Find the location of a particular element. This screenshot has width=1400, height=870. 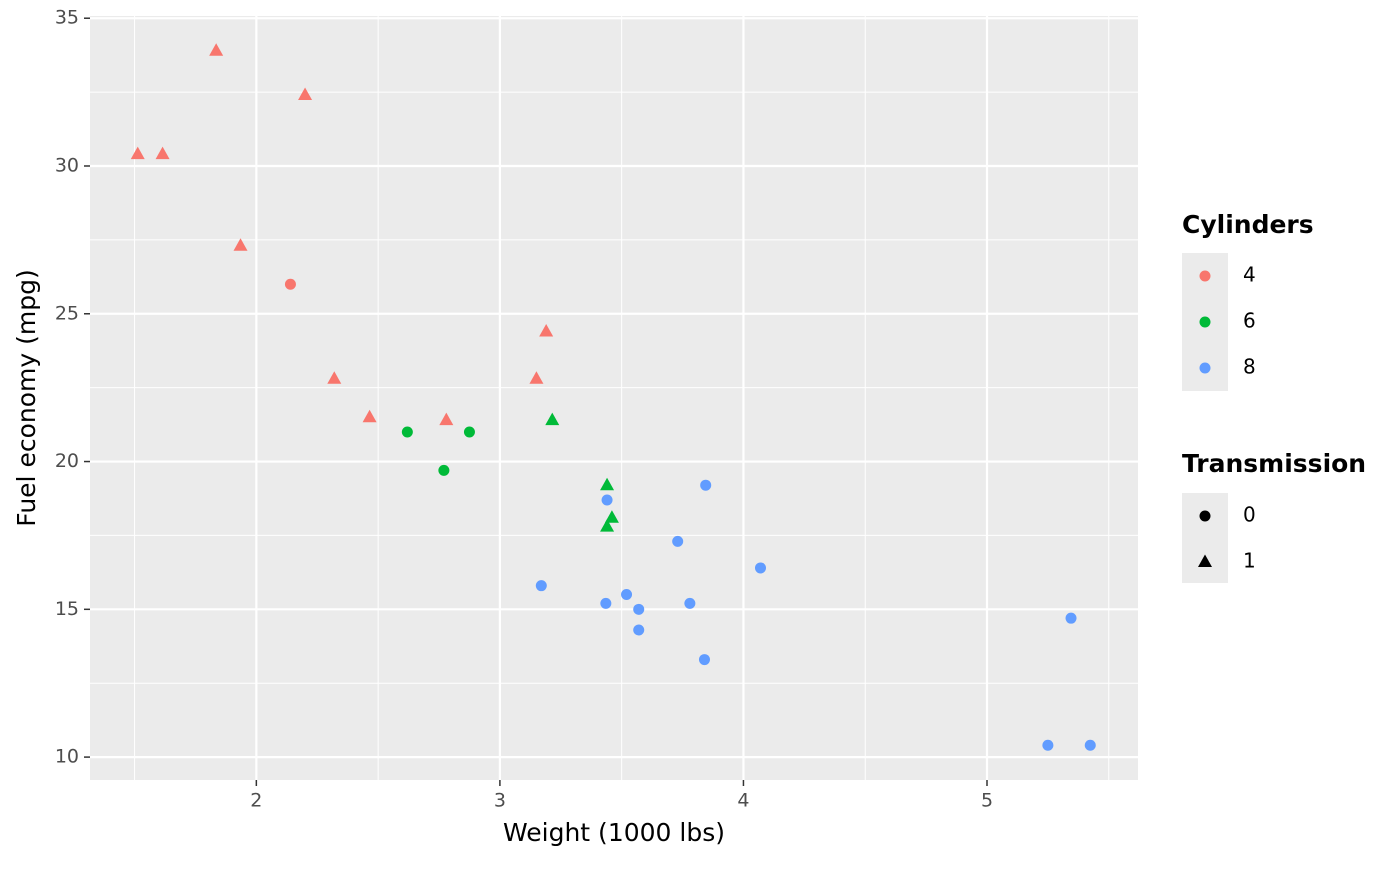

y-tick-label: 25 is located at coordinates (67, 313).